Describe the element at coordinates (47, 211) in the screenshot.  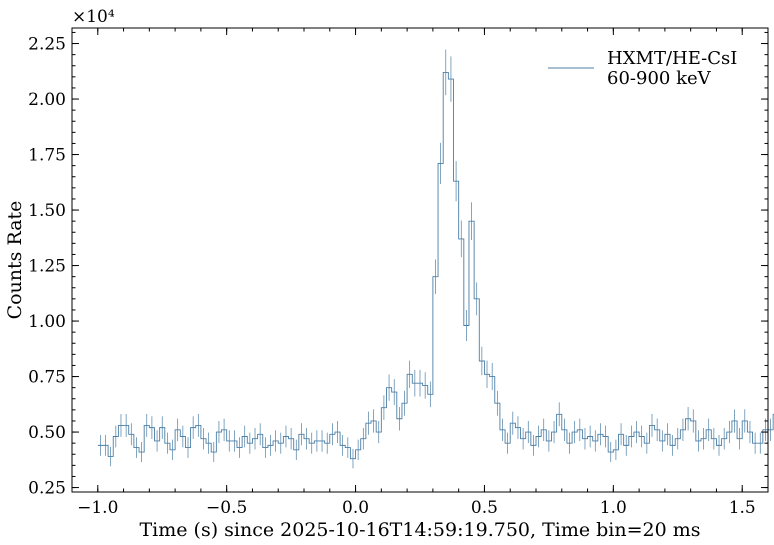
I see `y-tick-label: 1.50` at that location.